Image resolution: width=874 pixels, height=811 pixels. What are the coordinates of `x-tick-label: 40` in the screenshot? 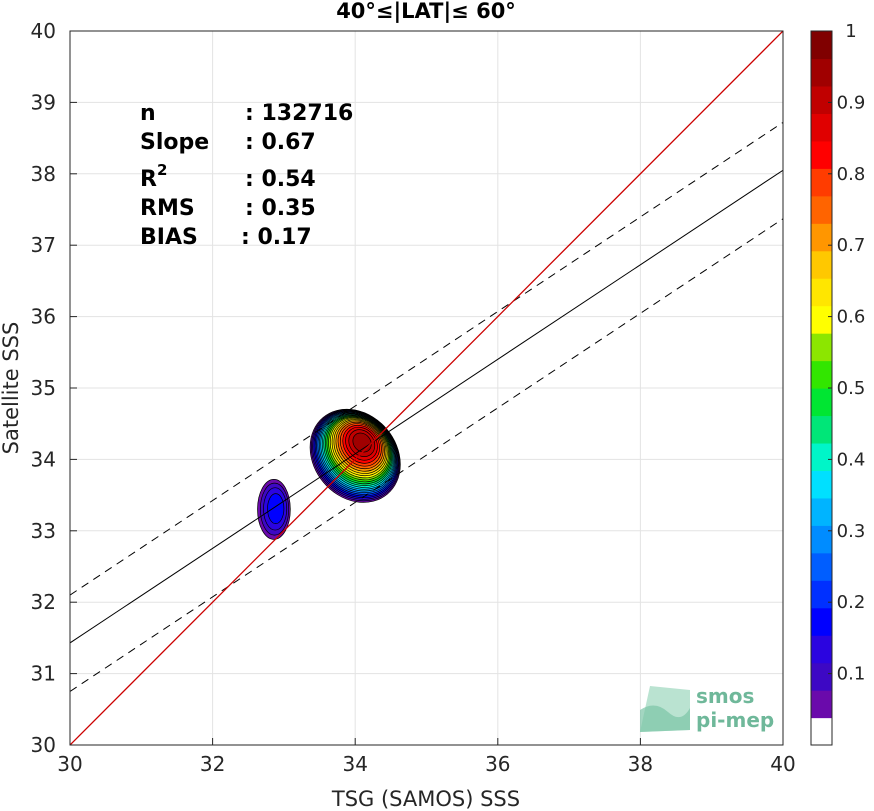 It's located at (782, 764).